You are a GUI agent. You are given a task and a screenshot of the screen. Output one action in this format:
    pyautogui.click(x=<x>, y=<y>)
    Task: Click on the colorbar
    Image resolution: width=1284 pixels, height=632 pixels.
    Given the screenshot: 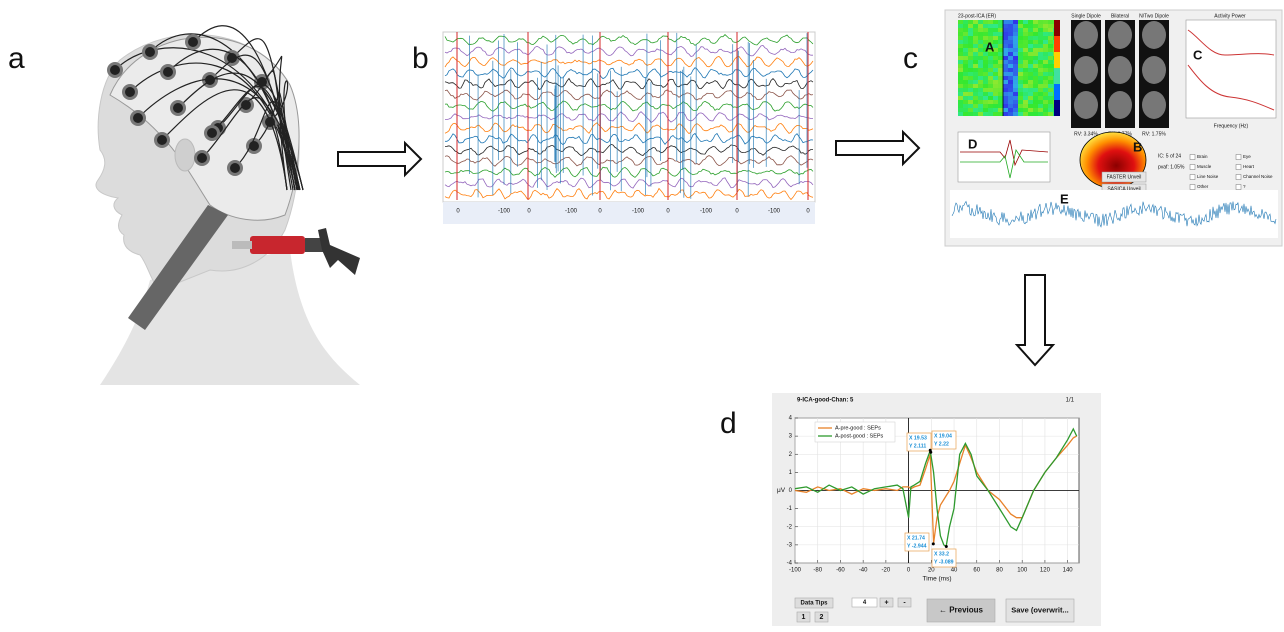 What is the action you would take?
    pyautogui.click(x=1057, y=108)
    